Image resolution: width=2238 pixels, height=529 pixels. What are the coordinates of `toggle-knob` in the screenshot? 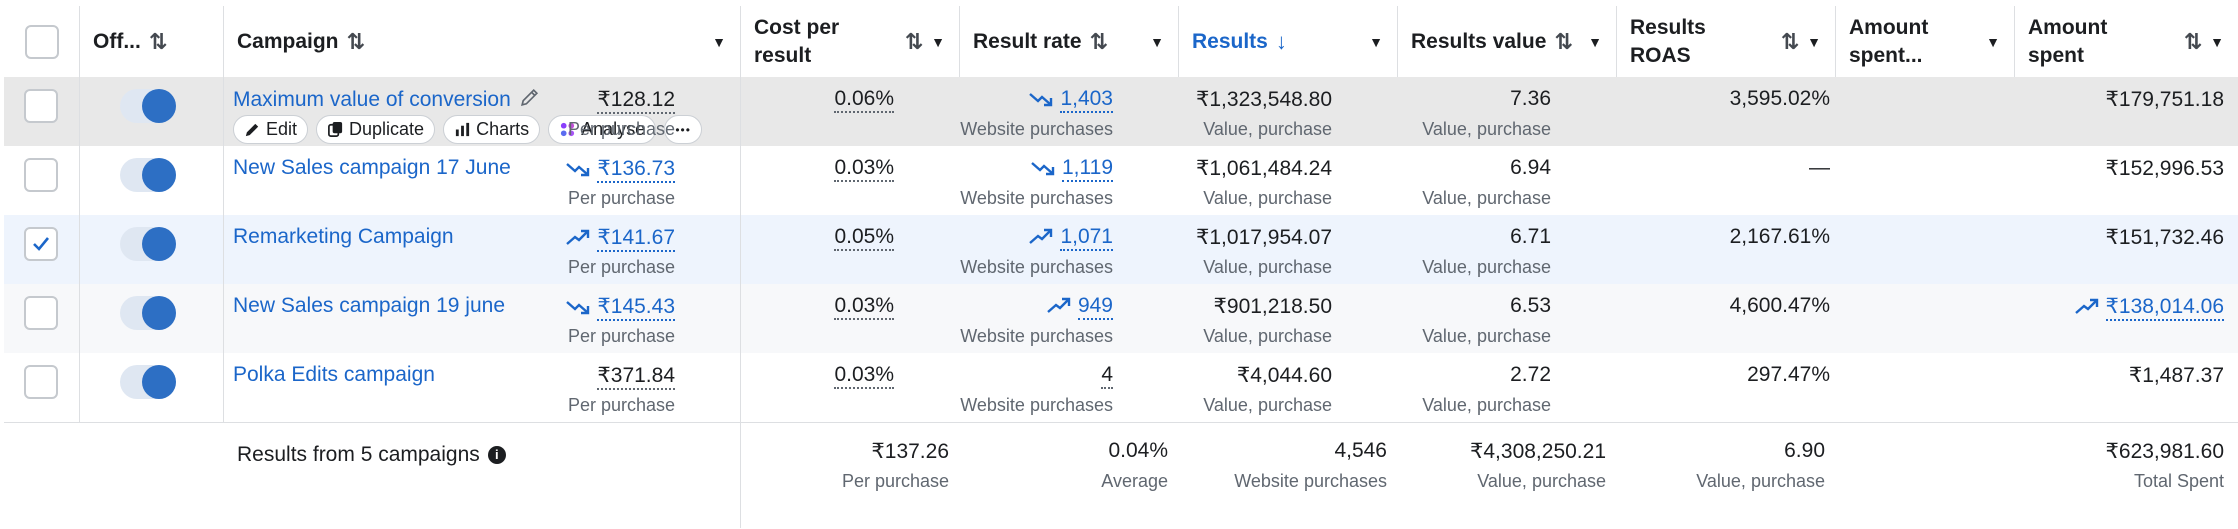 It's located at (159, 175).